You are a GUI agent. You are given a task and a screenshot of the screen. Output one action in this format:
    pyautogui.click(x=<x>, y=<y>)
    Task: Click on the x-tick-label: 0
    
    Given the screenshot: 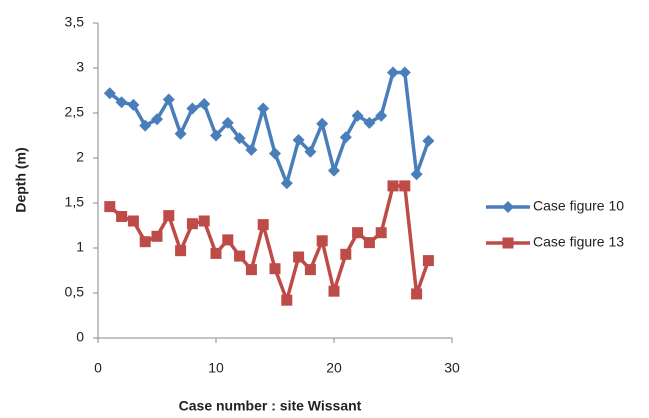 What is the action you would take?
    pyautogui.click(x=98, y=368)
    